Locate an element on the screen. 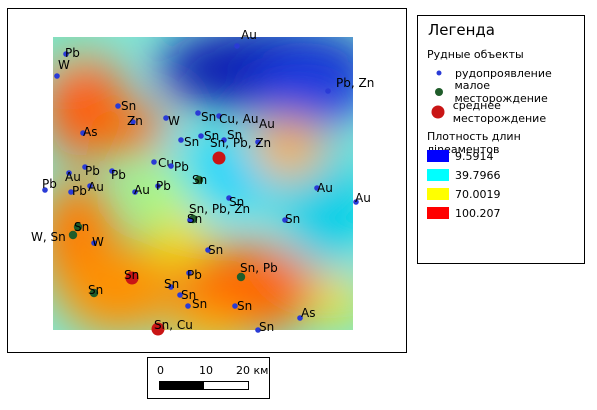  ore-object: Cu, Au is located at coordinates (237, 119).